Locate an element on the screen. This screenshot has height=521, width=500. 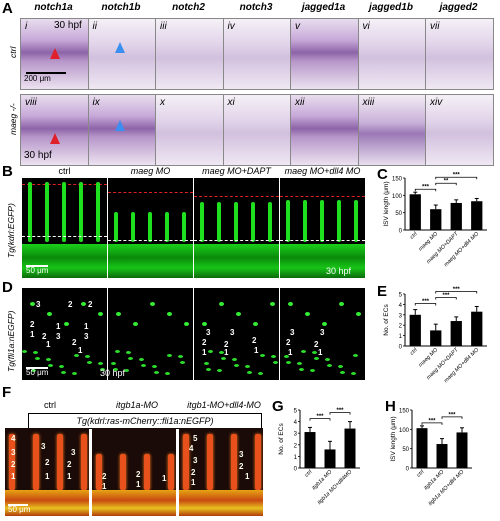
y-tick-label: 2 is located at coordinates (401, 327).